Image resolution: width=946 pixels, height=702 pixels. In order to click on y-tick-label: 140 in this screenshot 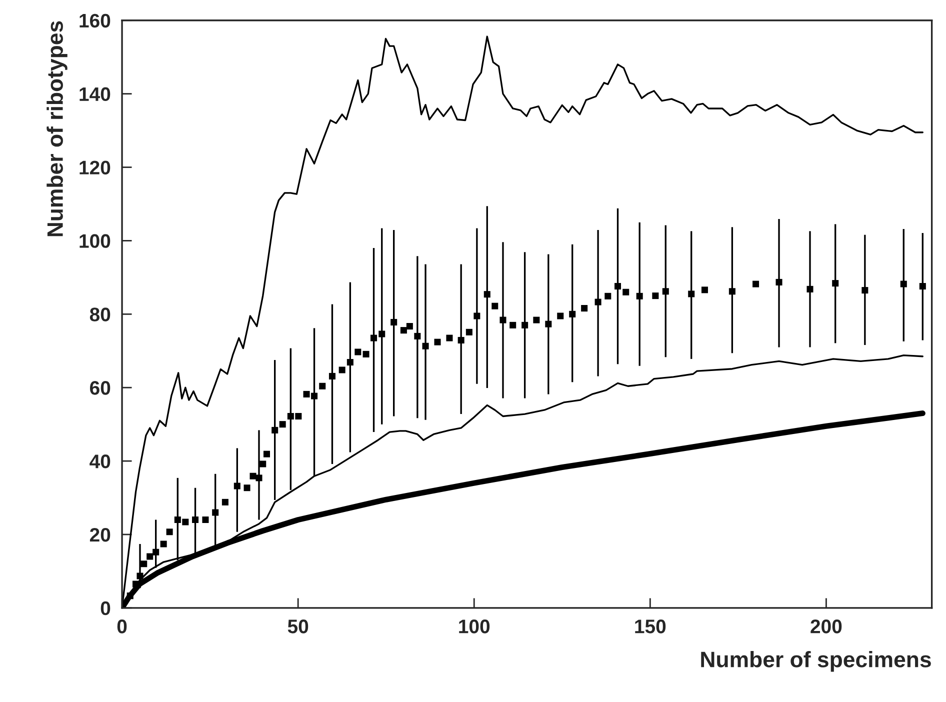, I will do `click(95, 94)`.